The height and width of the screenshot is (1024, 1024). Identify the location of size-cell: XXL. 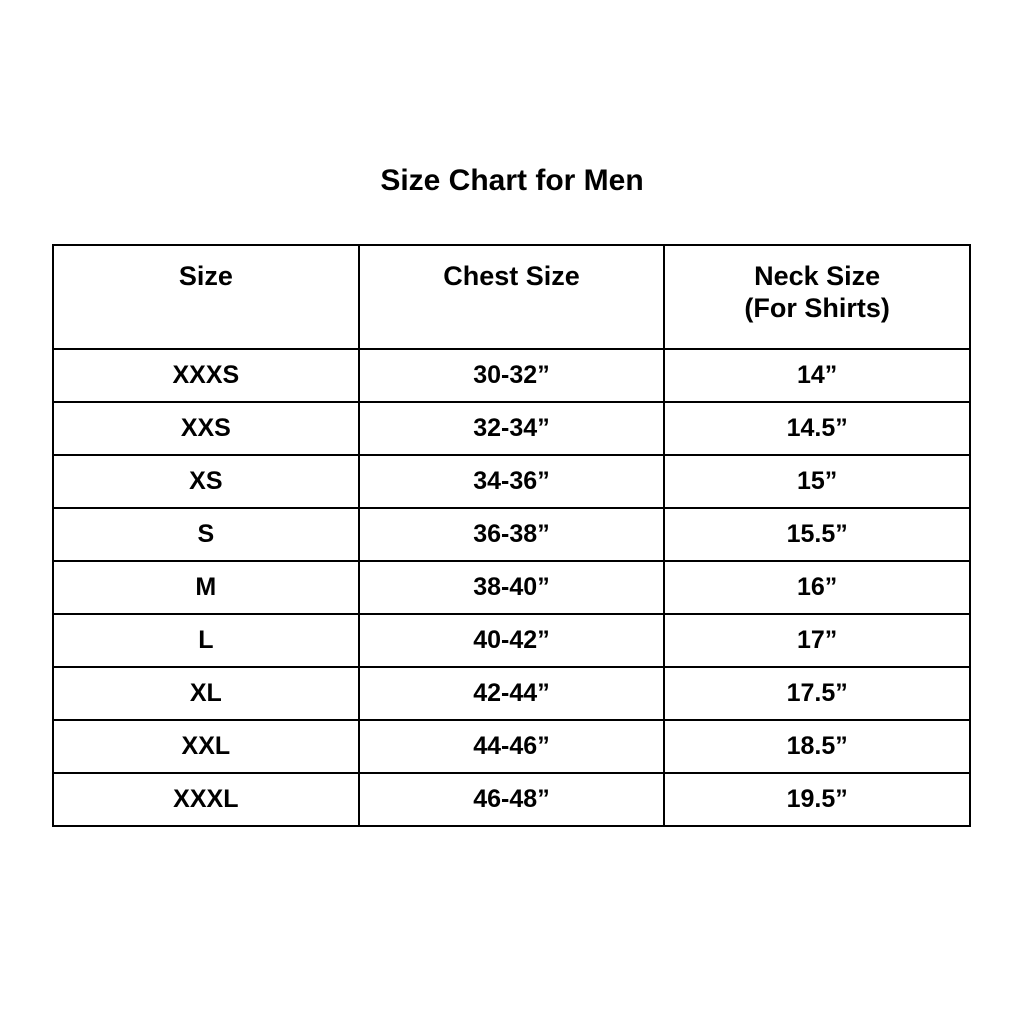
(206, 746).